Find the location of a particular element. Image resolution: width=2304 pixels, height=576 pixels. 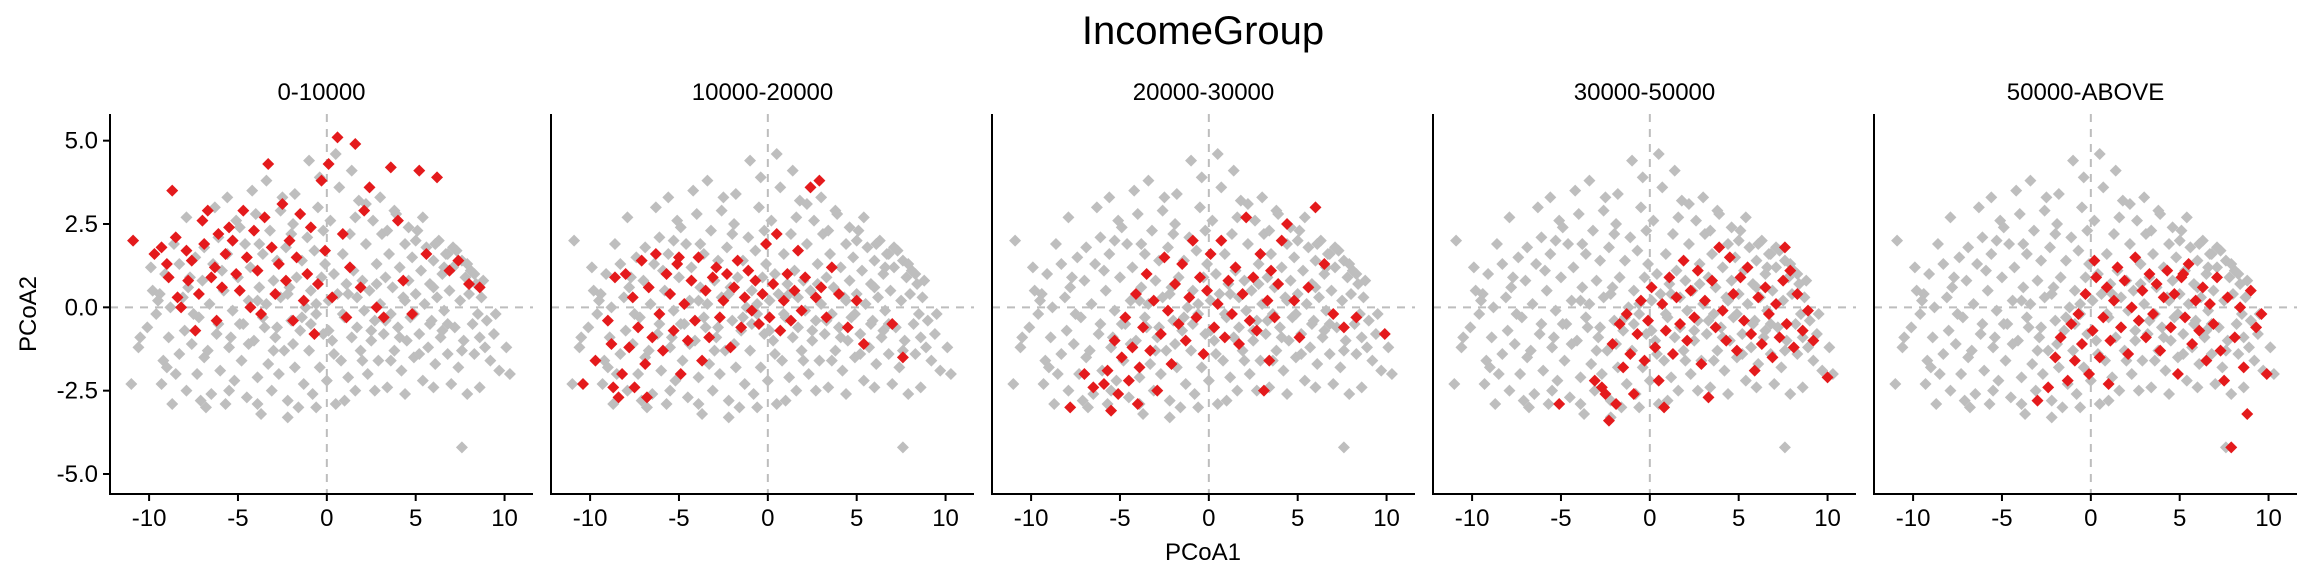

y-axis: 5.0 2.5 0.0 -2.5 -5.0 is located at coordinates (83, 308).